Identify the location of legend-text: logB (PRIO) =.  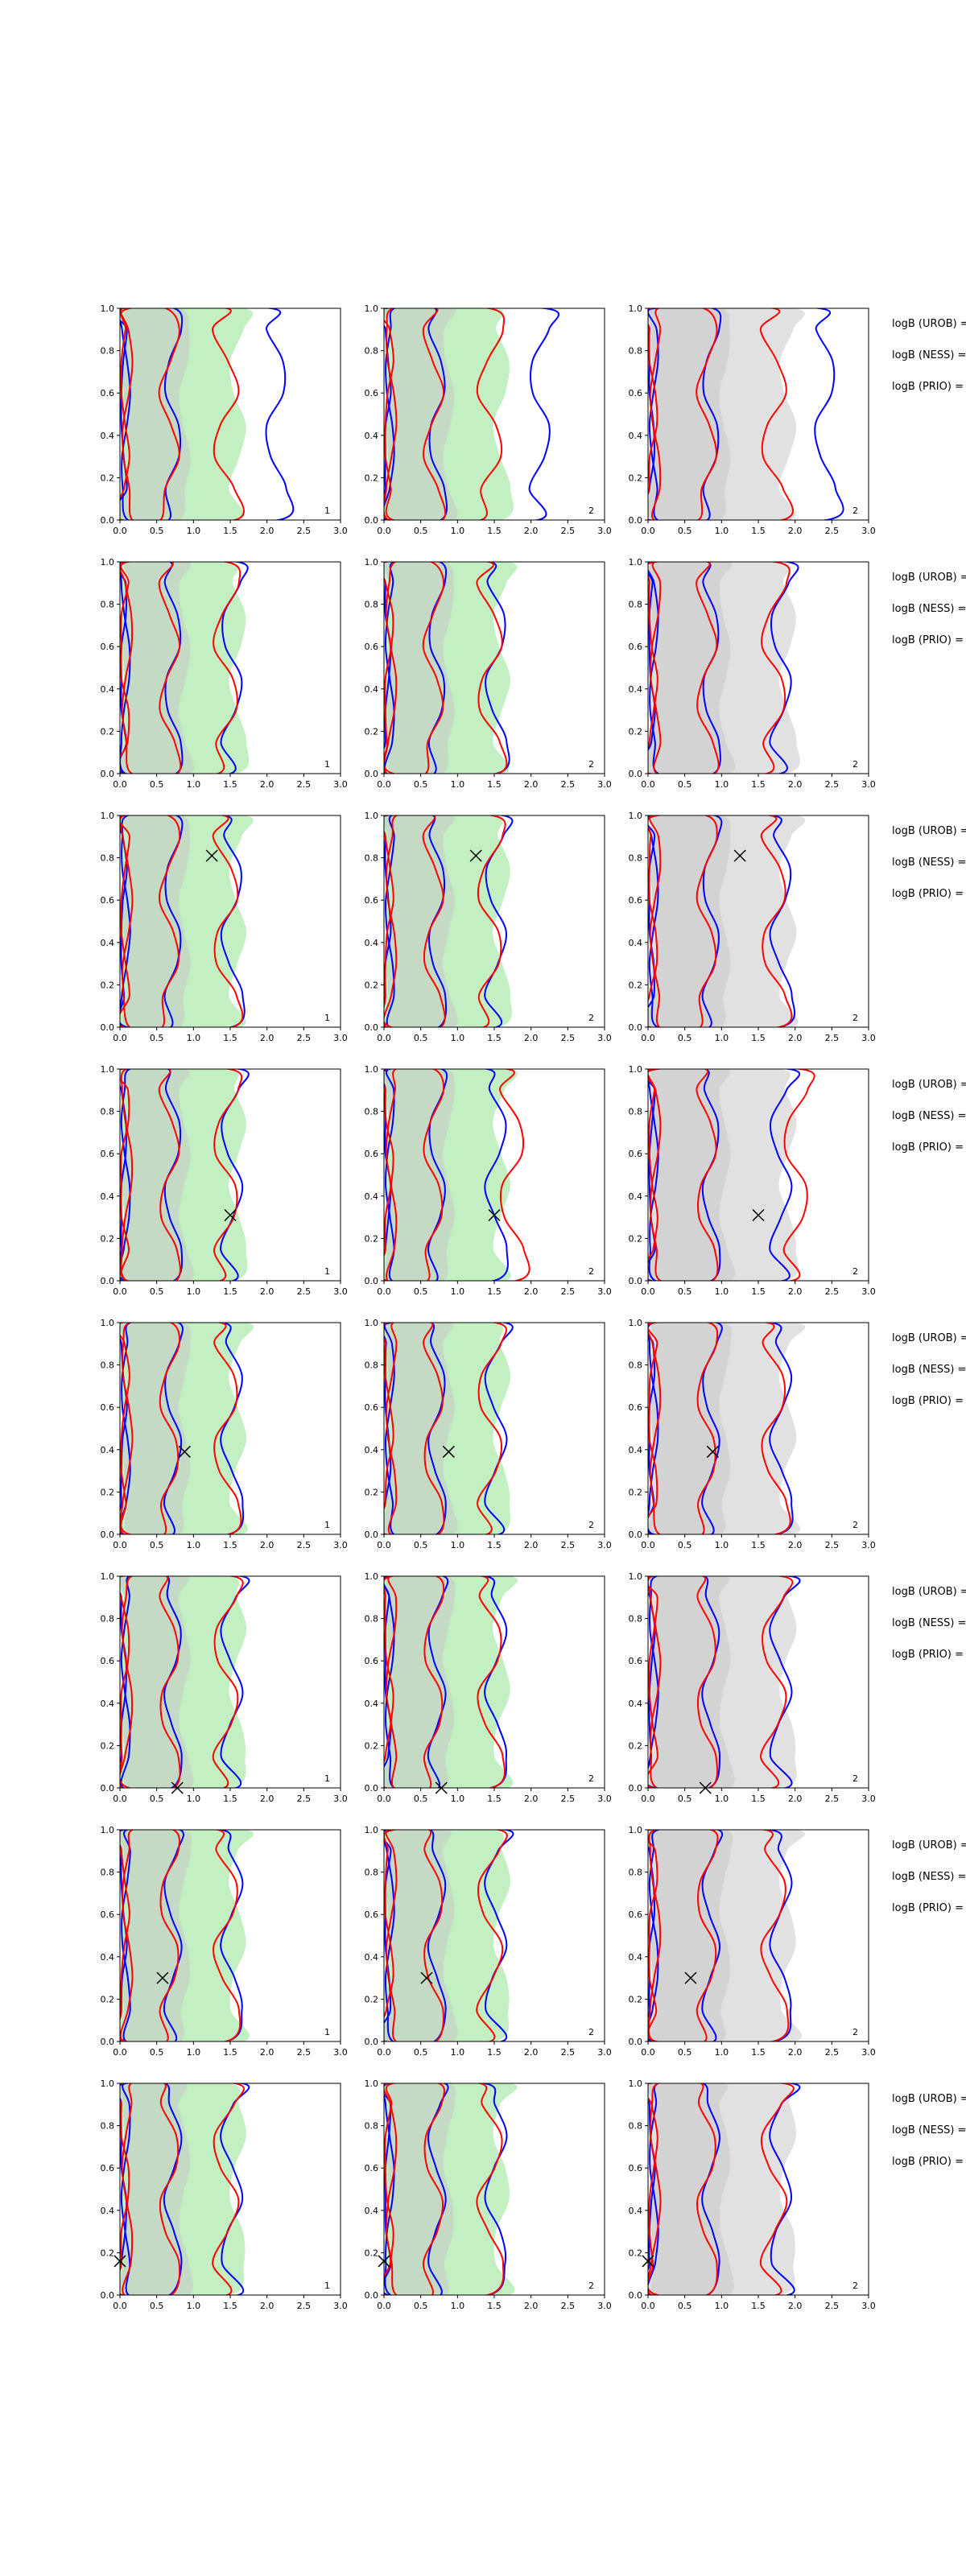
(928, 640).